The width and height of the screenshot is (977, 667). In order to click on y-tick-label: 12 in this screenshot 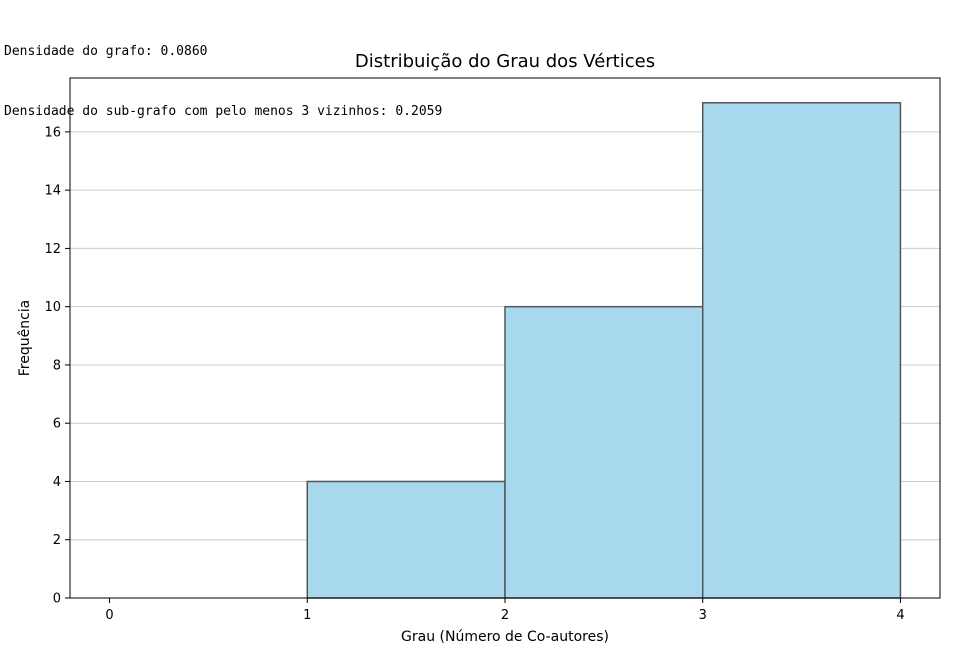, I will do `click(52, 249)`.